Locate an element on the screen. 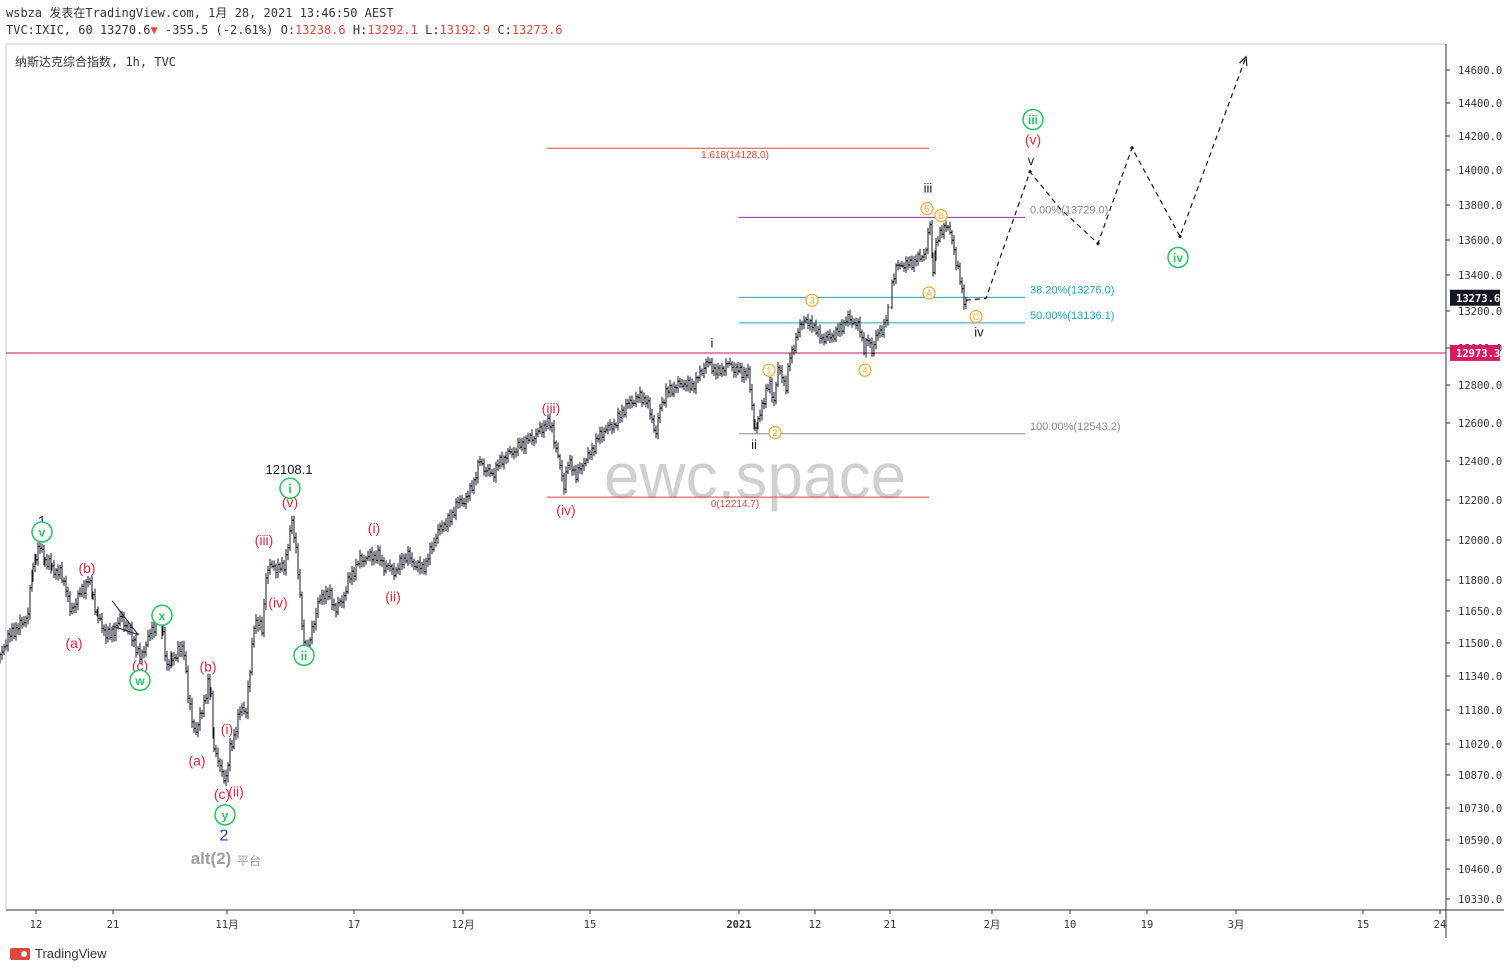 The height and width of the screenshot is (974, 1510). y-tick-label: 12200.0 is located at coordinates (1480, 501).